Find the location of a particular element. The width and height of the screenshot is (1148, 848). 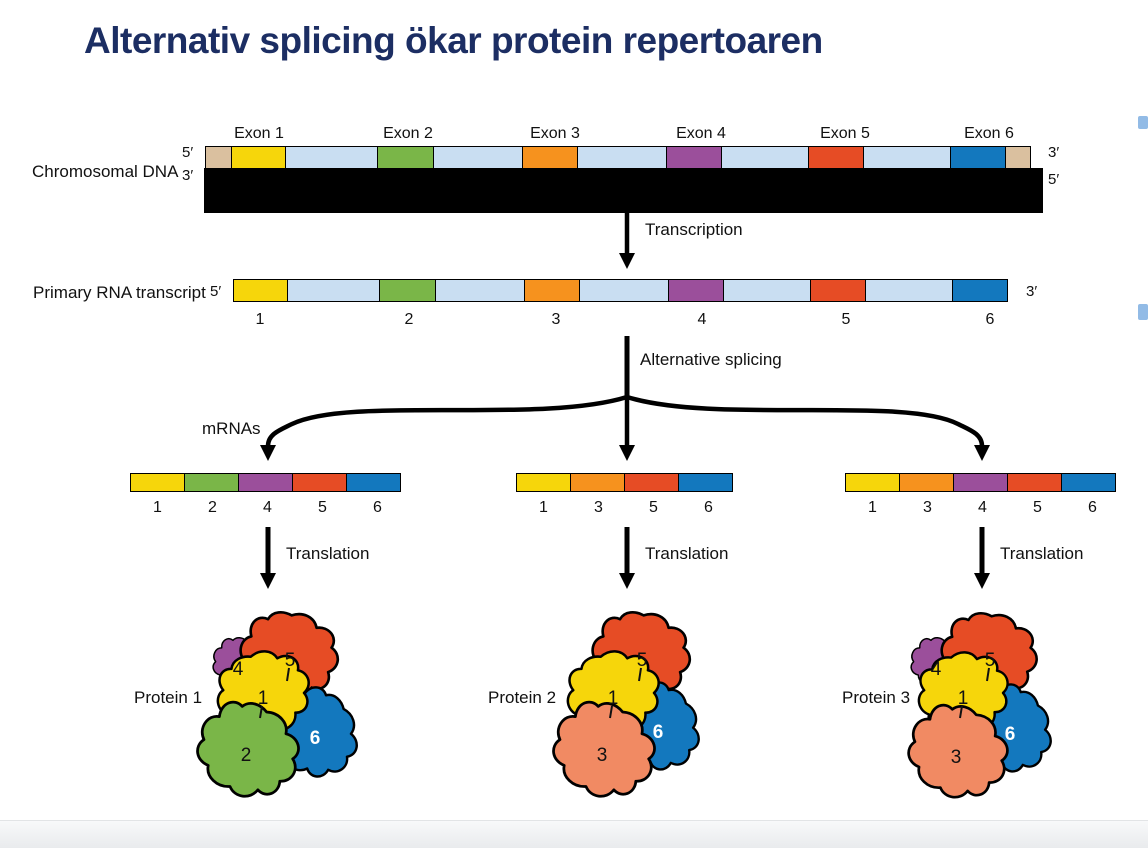

protein-2-cluster: 5 6 1 3 is located at coordinates (626, 710).